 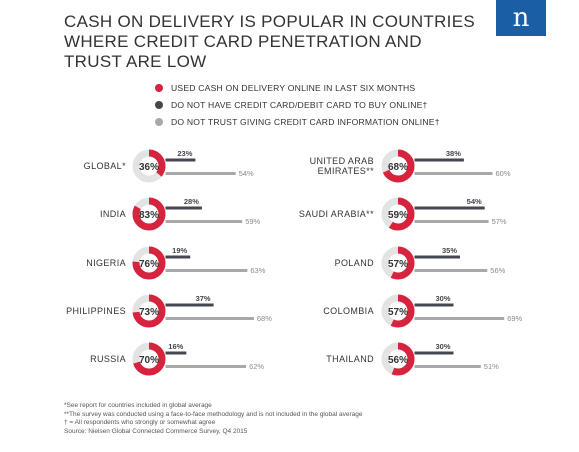 I want to click on cod-value-philippines: 73%, so click(x=149, y=312).